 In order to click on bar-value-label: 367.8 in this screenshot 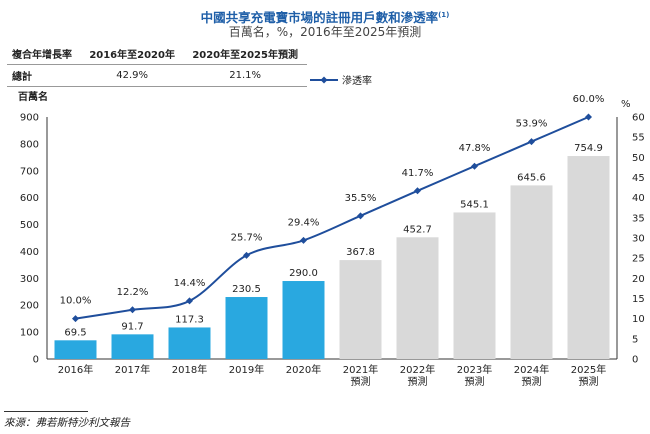, I will do `click(360, 252)`.